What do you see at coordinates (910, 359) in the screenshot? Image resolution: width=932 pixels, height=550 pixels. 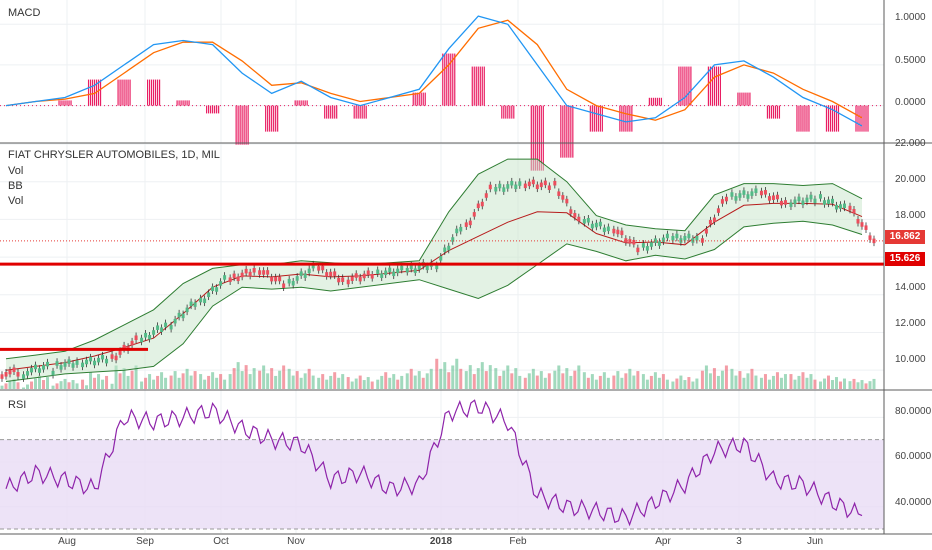 I see `price-tick: 10.000` at bounding box center [910, 359].